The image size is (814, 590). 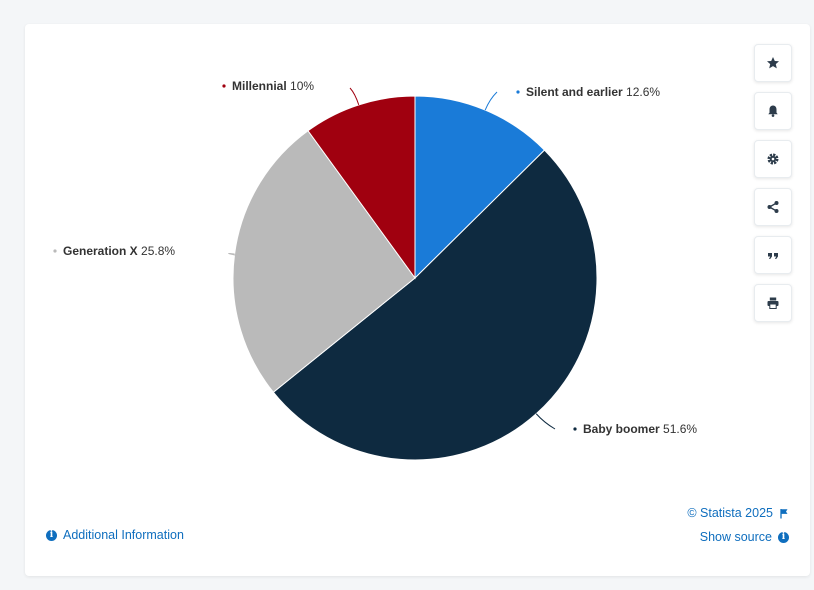 What do you see at coordinates (301, 86) in the screenshot?
I see `data-label-value: 10%` at bounding box center [301, 86].